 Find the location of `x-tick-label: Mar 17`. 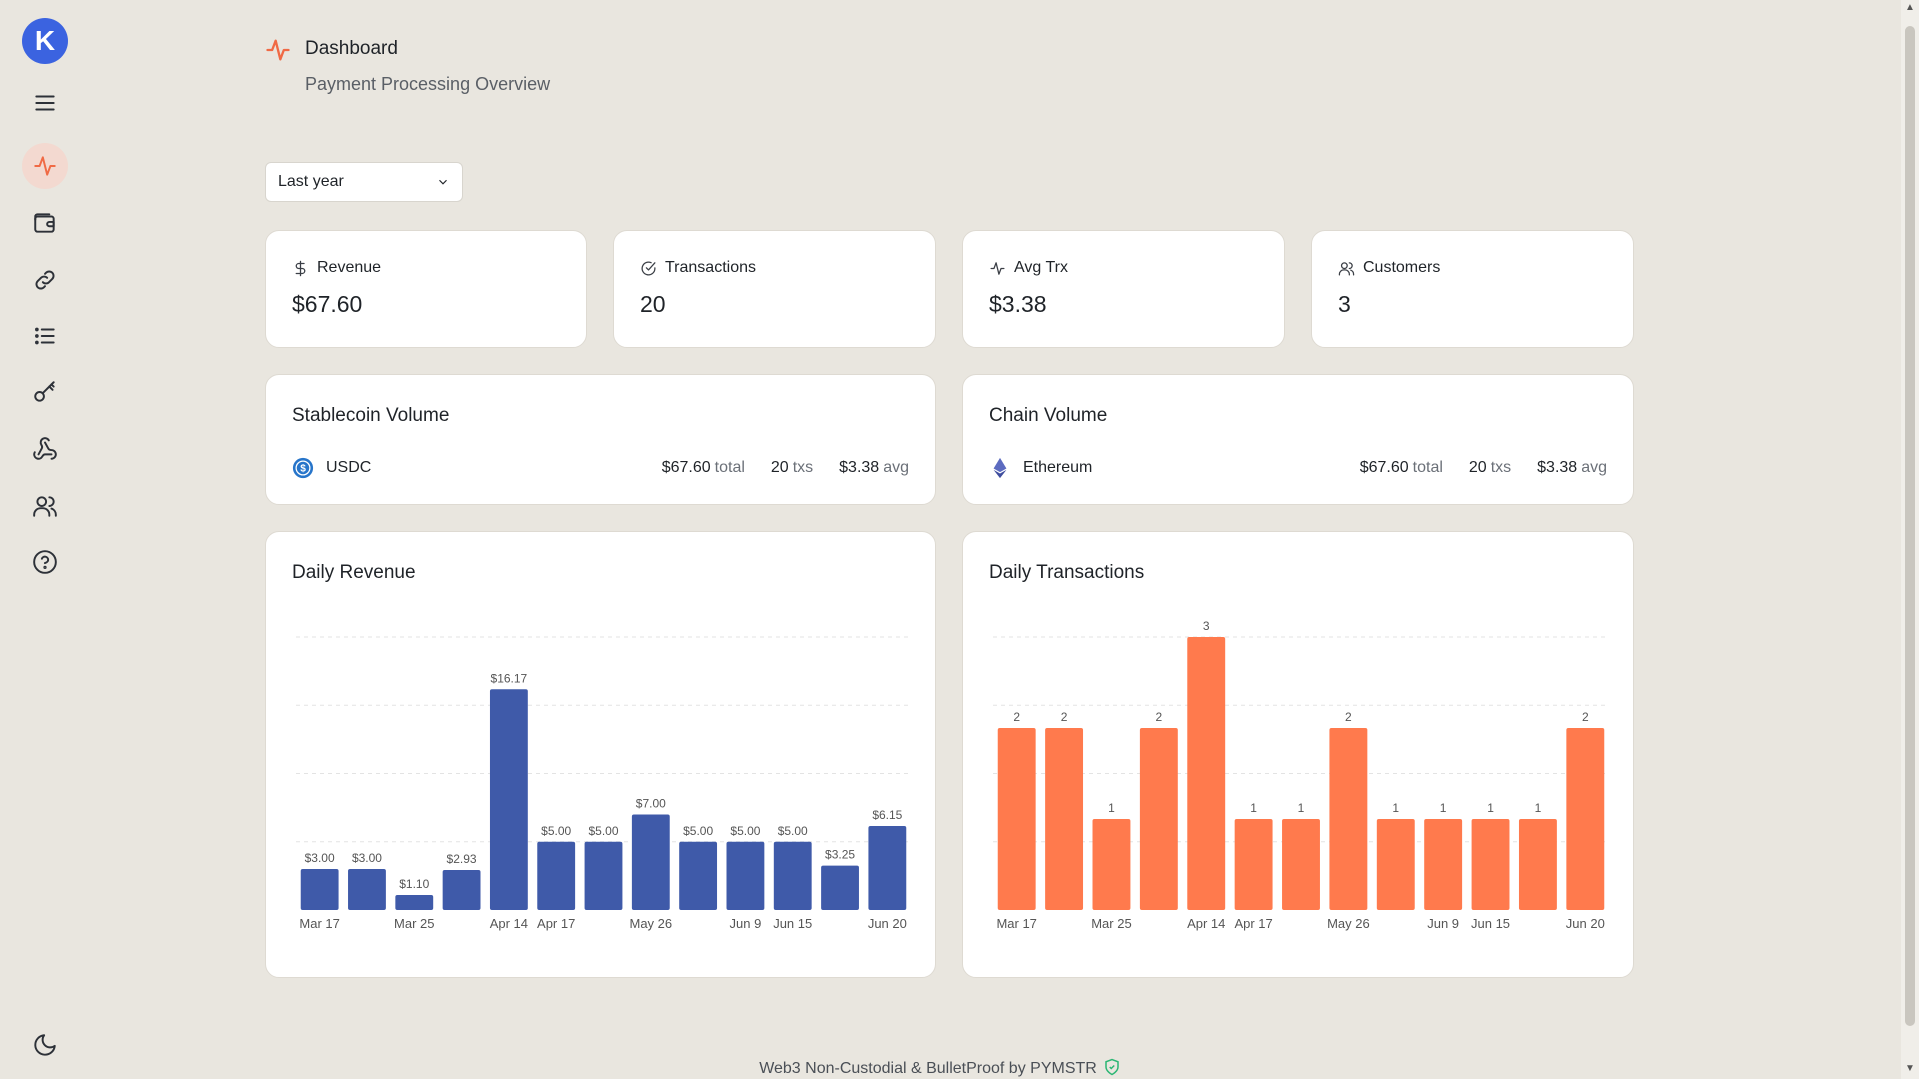

x-tick-label: Mar 17 is located at coordinates (319, 923).